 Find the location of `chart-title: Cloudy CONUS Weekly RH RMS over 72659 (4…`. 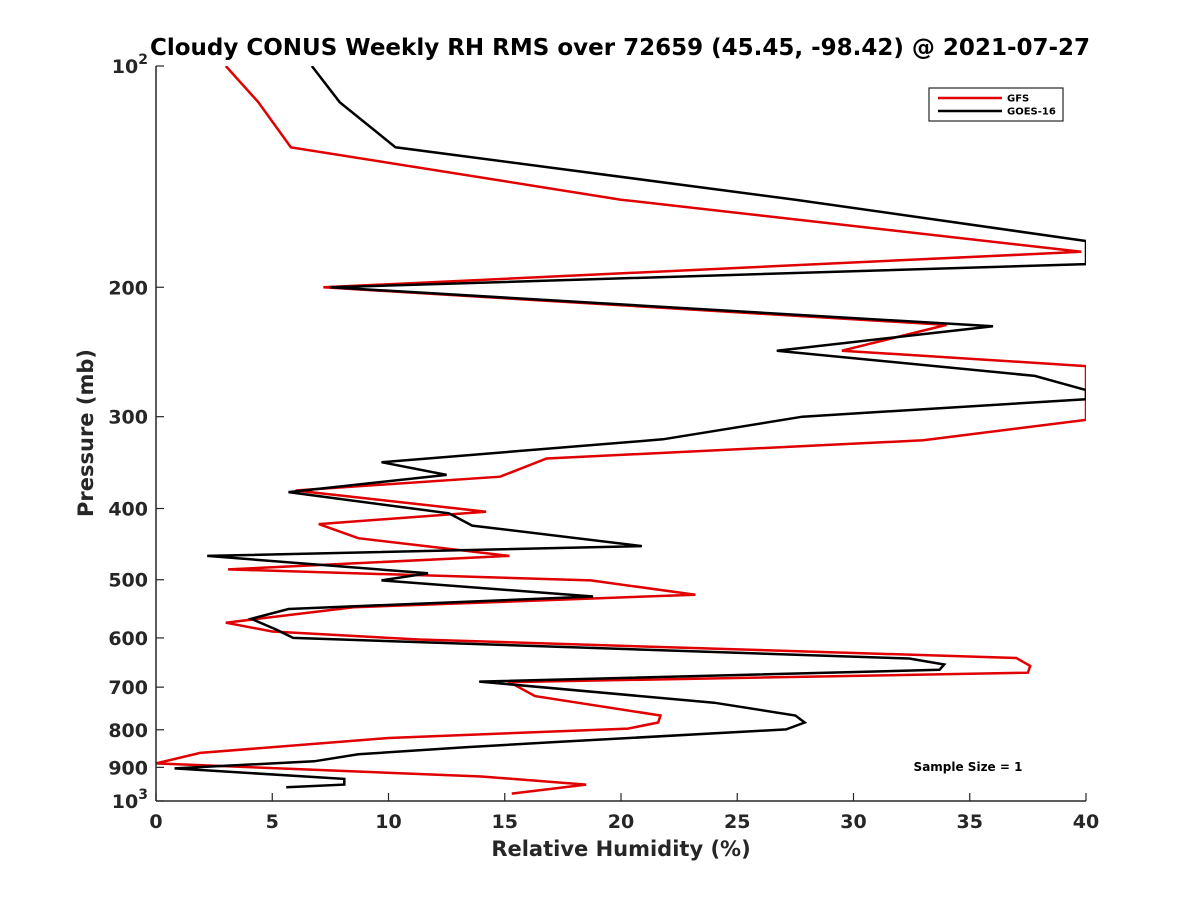

chart-title: Cloudy CONUS Weekly RH RMS over 72659 (4… is located at coordinates (620, 48).